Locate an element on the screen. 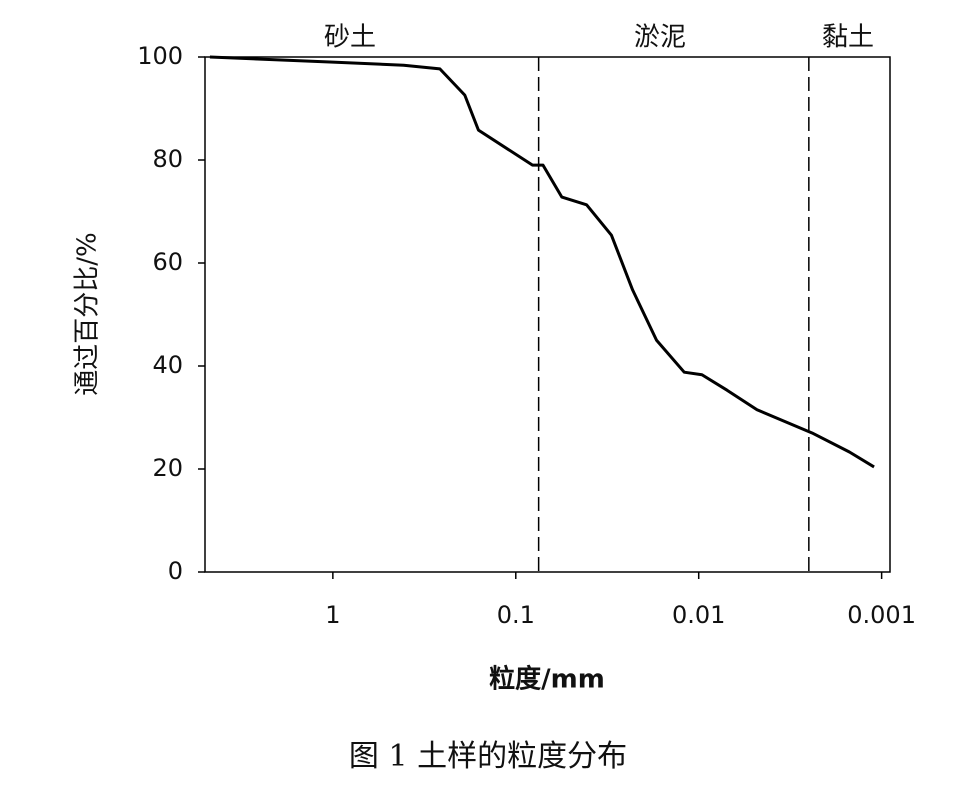 The height and width of the screenshot is (804, 977). x-tick-label: 0.1 is located at coordinates (516, 615).